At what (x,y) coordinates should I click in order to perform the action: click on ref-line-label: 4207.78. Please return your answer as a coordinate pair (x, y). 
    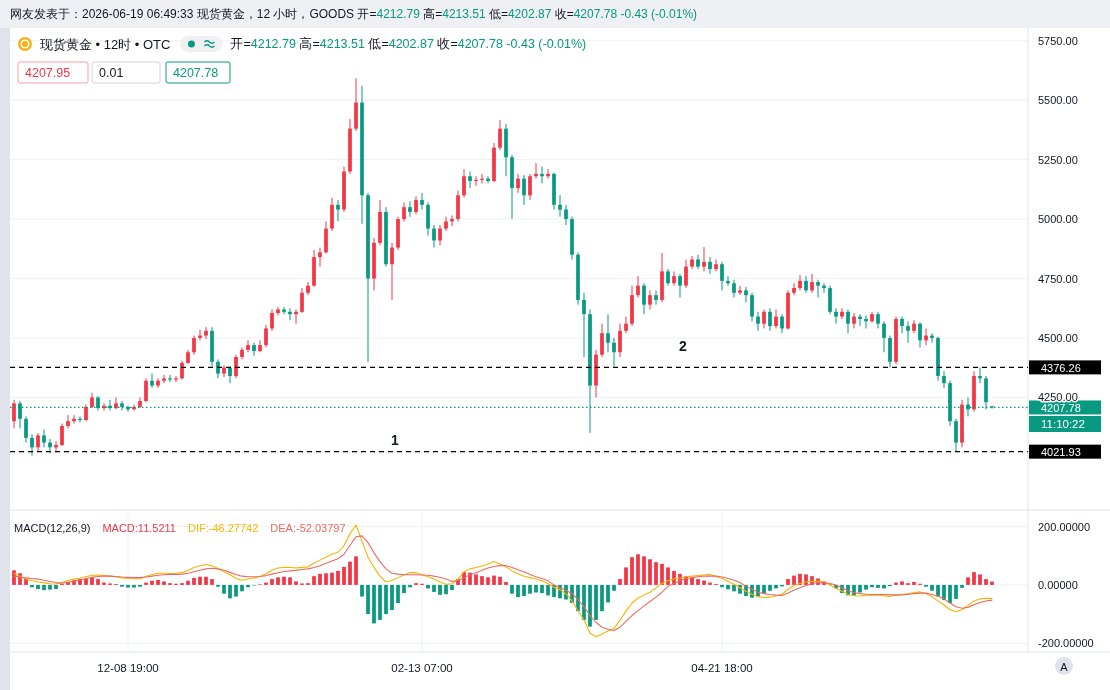
    Looking at the image, I should click on (1061, 407).